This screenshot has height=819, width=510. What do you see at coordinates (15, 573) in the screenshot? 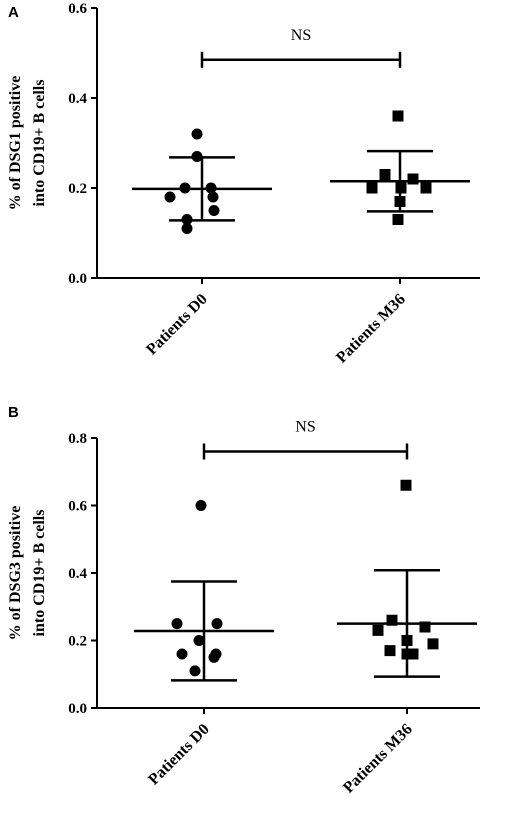
I see `y-axis-label: % of DSG3 positive` at bounding box center [15, 573].